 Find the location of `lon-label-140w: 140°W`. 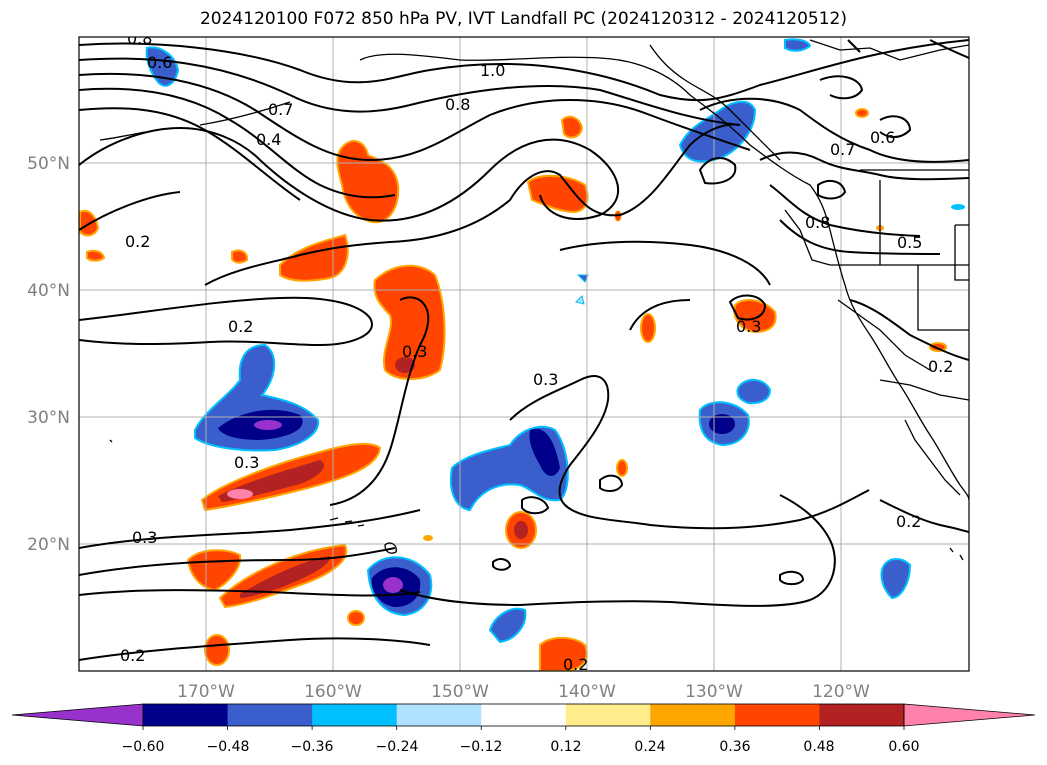

lon-label-140w: 140°W is located at coordinates (587, 692).